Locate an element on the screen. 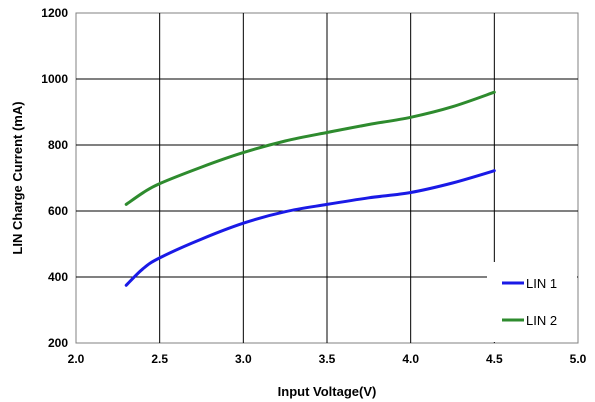 The height and width of the screenshot is (402, 595). x-tick-label: 4.5 is located at coordinates (494, 359).